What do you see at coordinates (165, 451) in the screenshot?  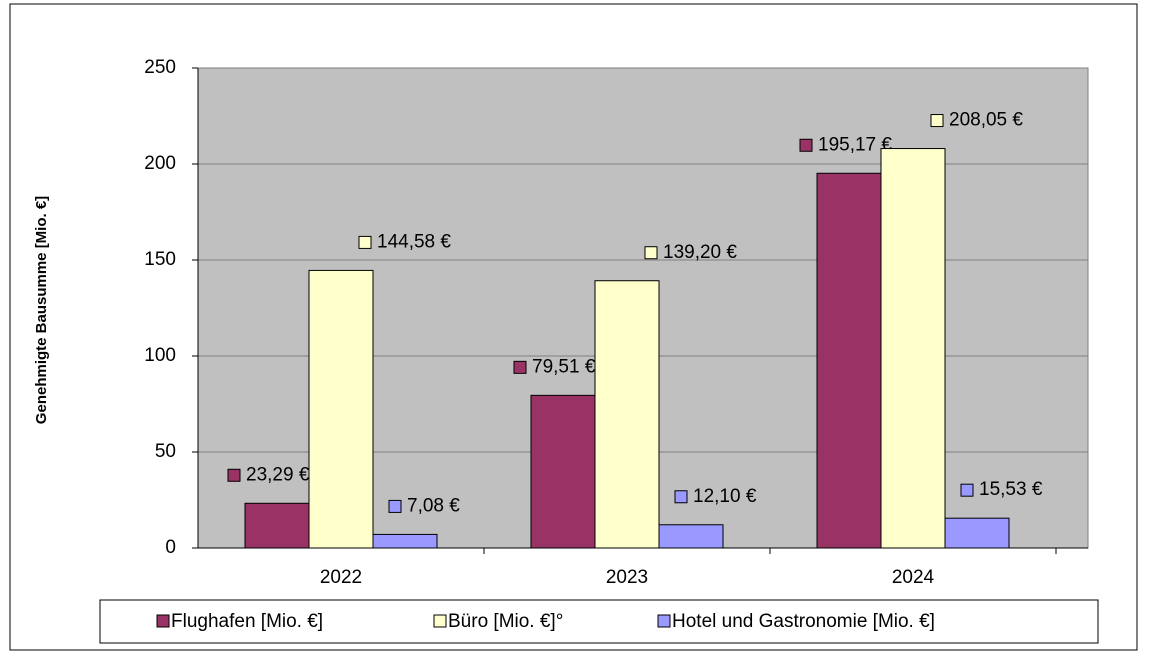 I see `y-tick-label: 50` at bounding box center [165, 451].